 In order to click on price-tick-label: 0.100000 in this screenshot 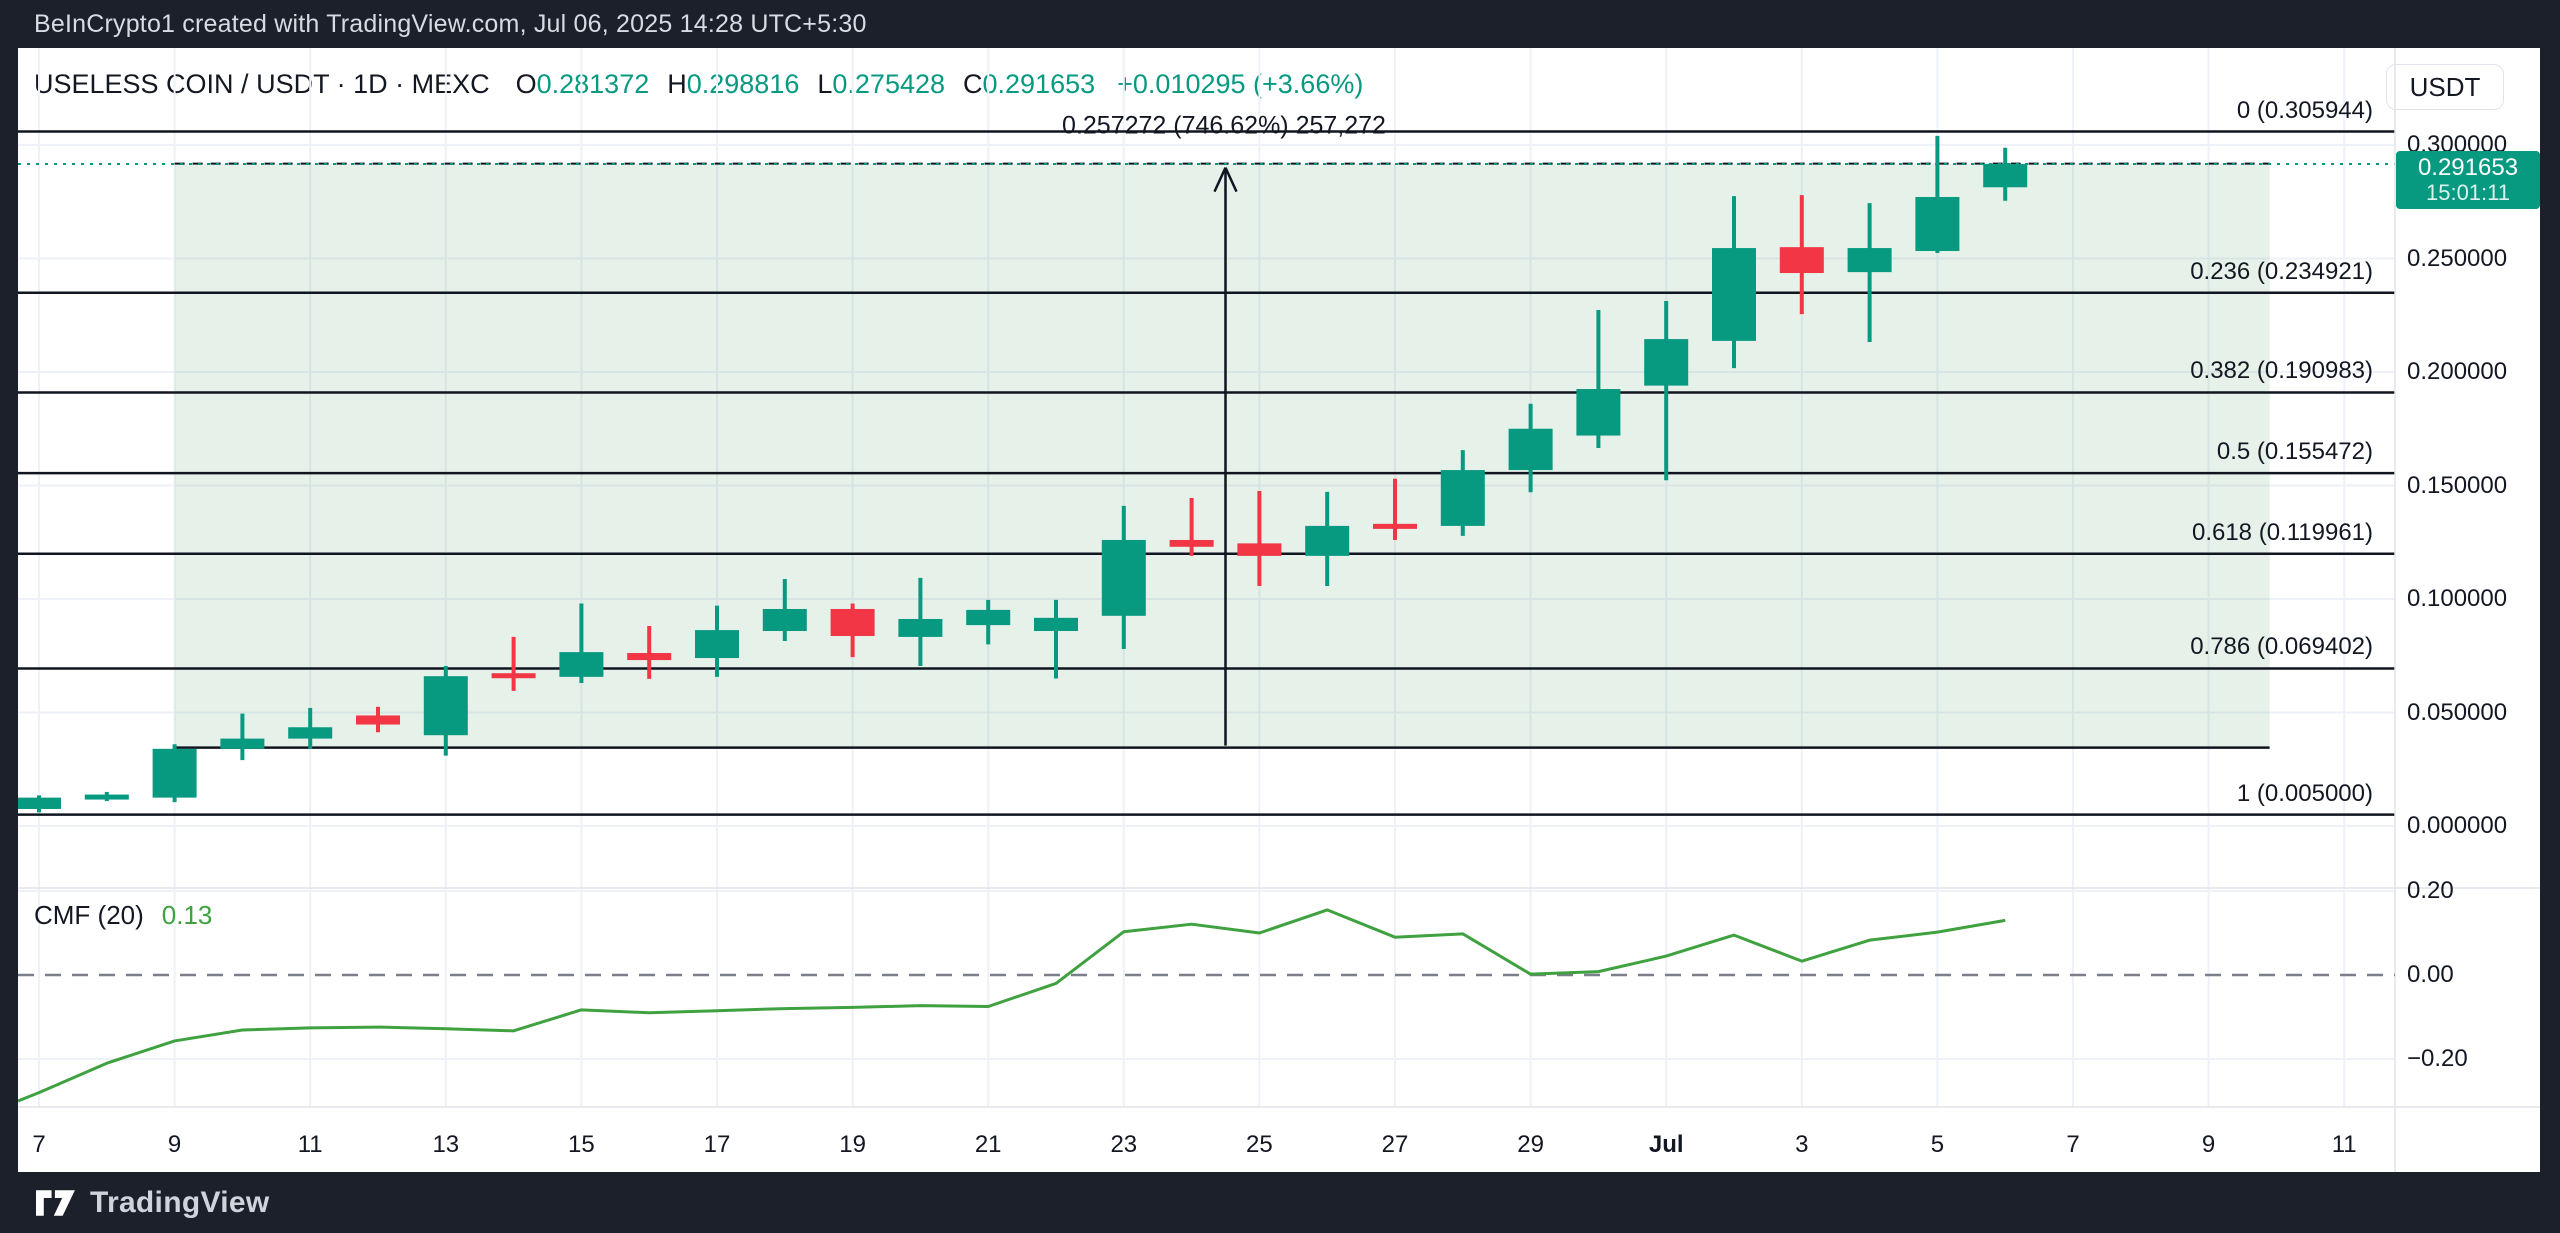, I will do `click(2457, 598)`.